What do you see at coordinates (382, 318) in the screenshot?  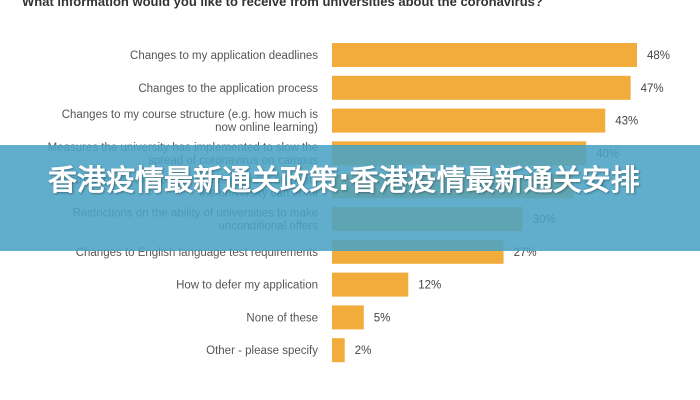 I see `value-label-8: 5%` at bounding box center [382, 318].